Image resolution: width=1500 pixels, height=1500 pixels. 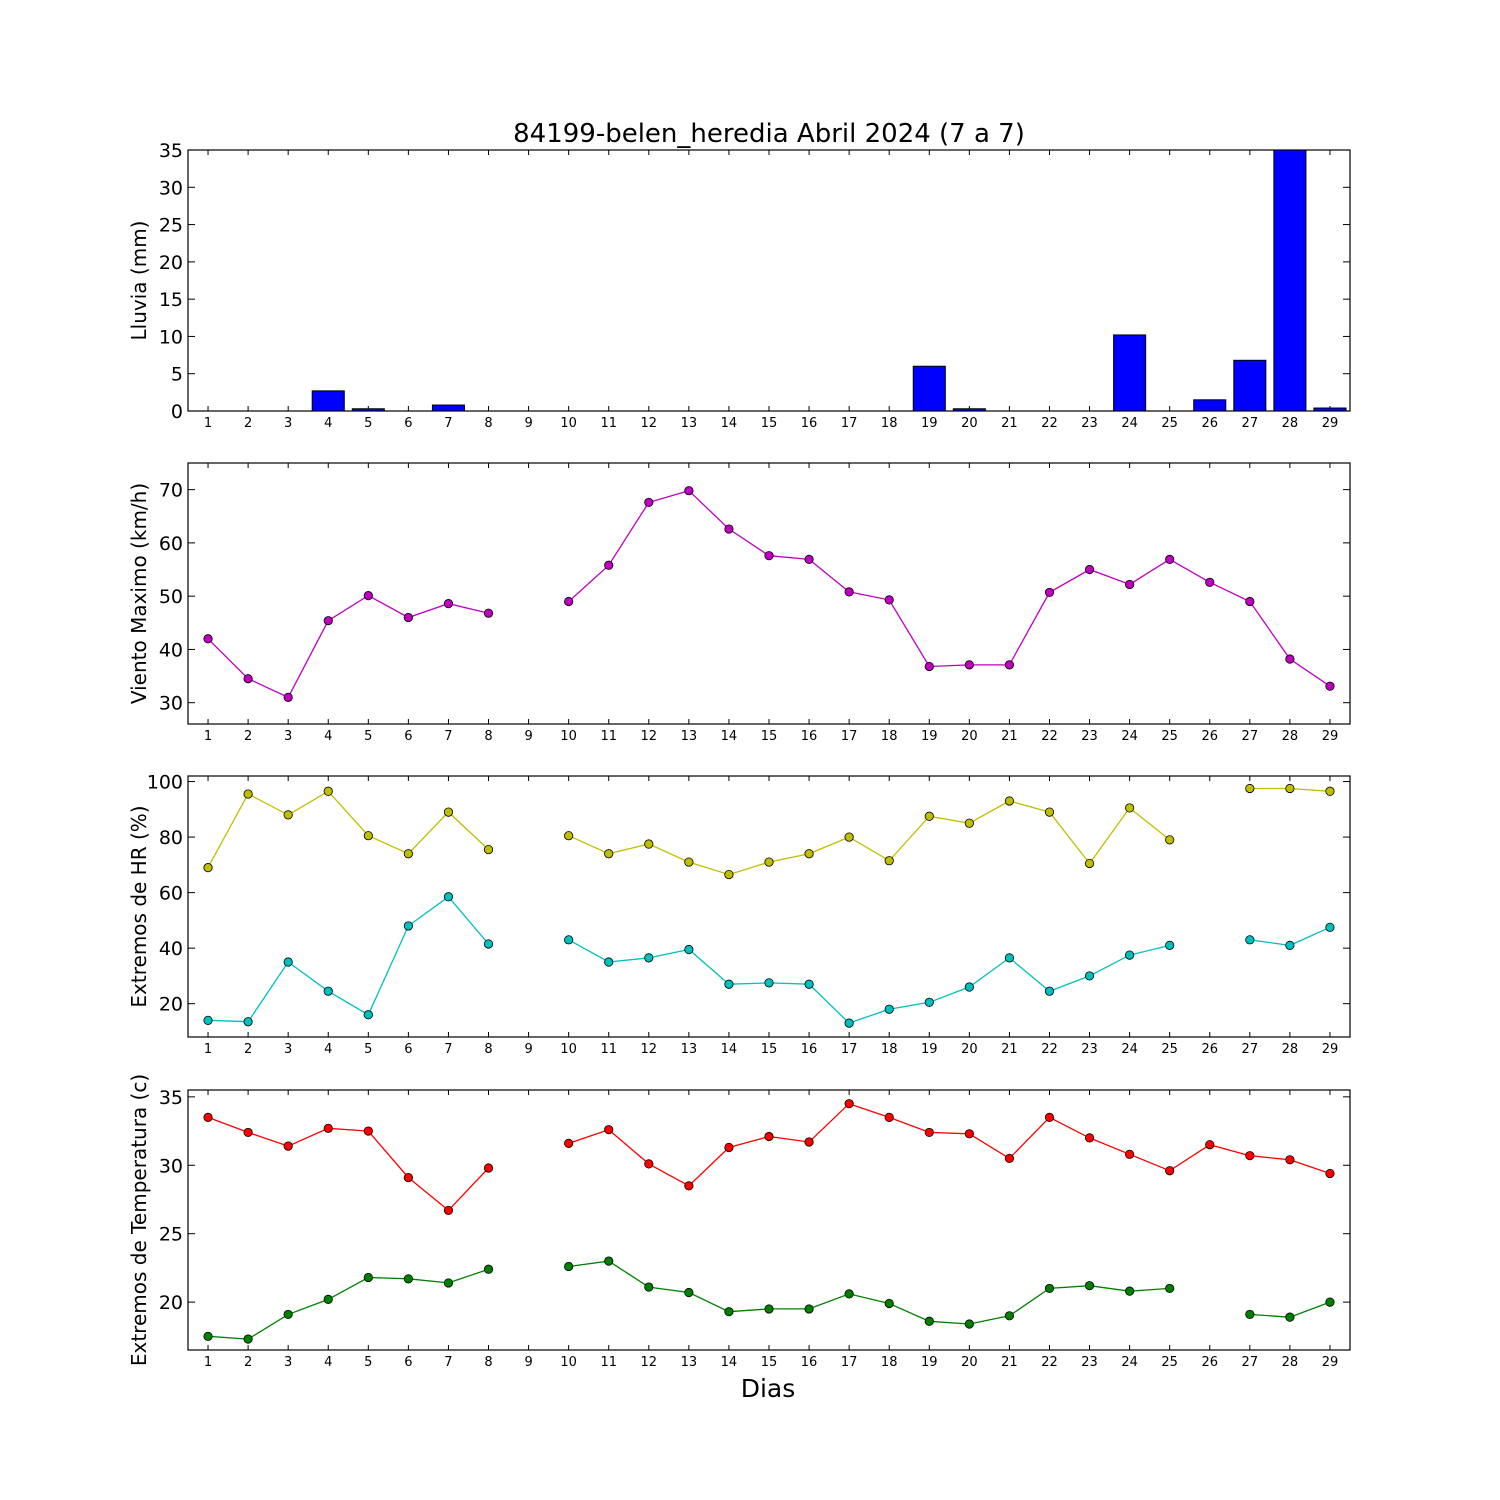 I want to click on x-tick-label: 4, so click(x=328, y=1362).